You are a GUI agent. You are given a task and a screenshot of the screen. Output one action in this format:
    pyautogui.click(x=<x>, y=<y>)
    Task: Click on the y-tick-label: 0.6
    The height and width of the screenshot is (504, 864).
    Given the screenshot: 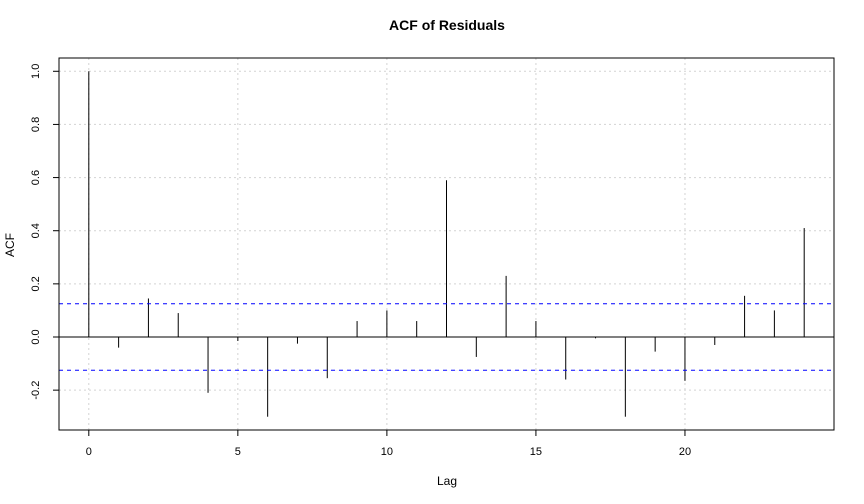 What is the action you would take?
    pyautogui.click(x=36, y=177)
    